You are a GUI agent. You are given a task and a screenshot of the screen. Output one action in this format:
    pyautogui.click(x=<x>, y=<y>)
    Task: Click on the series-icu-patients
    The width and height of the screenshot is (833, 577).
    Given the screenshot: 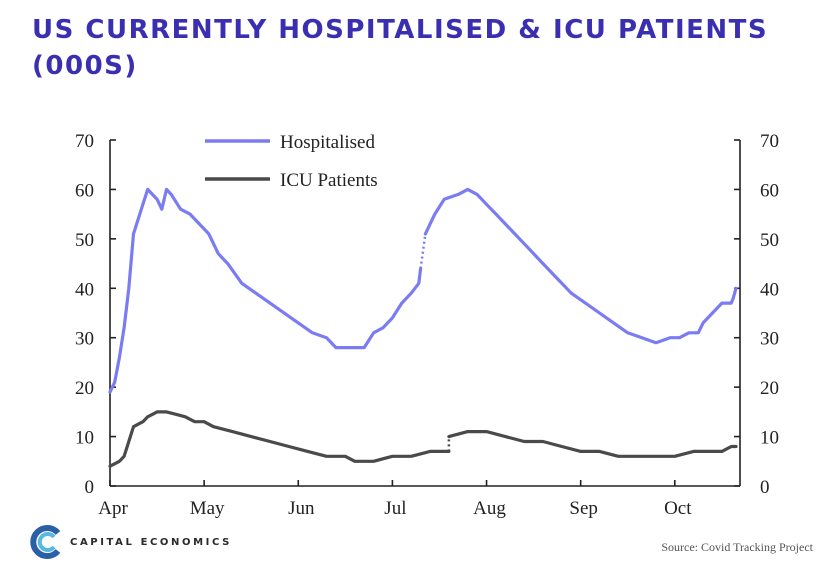 What is the action you would take?
    pyautogui.click(x=423, y=439)
    